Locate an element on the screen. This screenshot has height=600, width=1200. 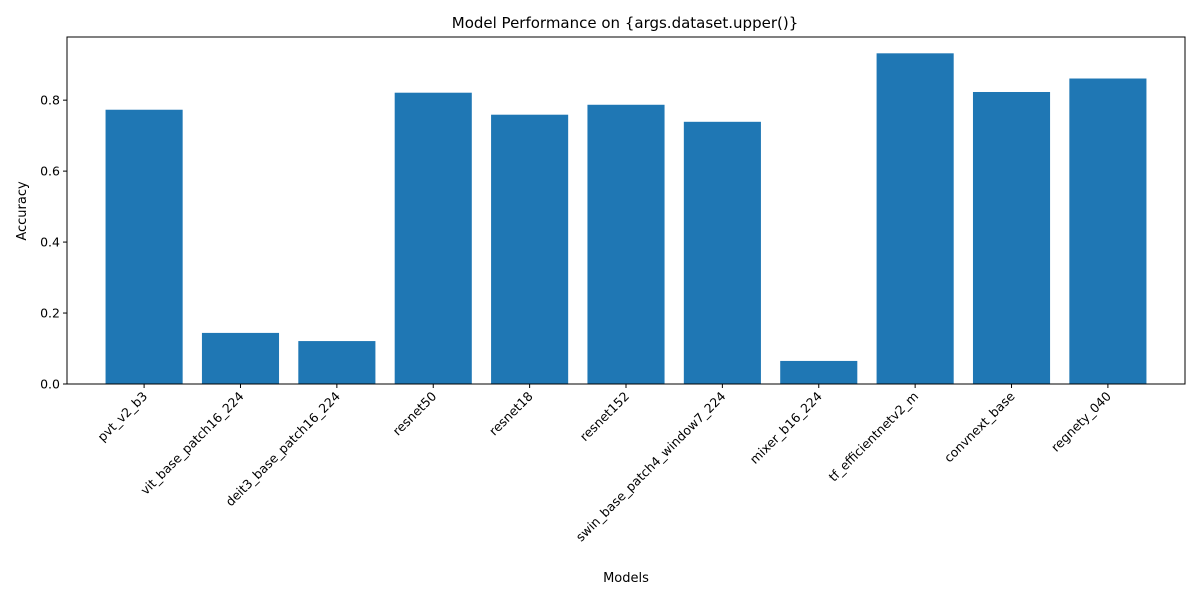
x-tick-label: convnext_base is located at coordinates (979, 426).